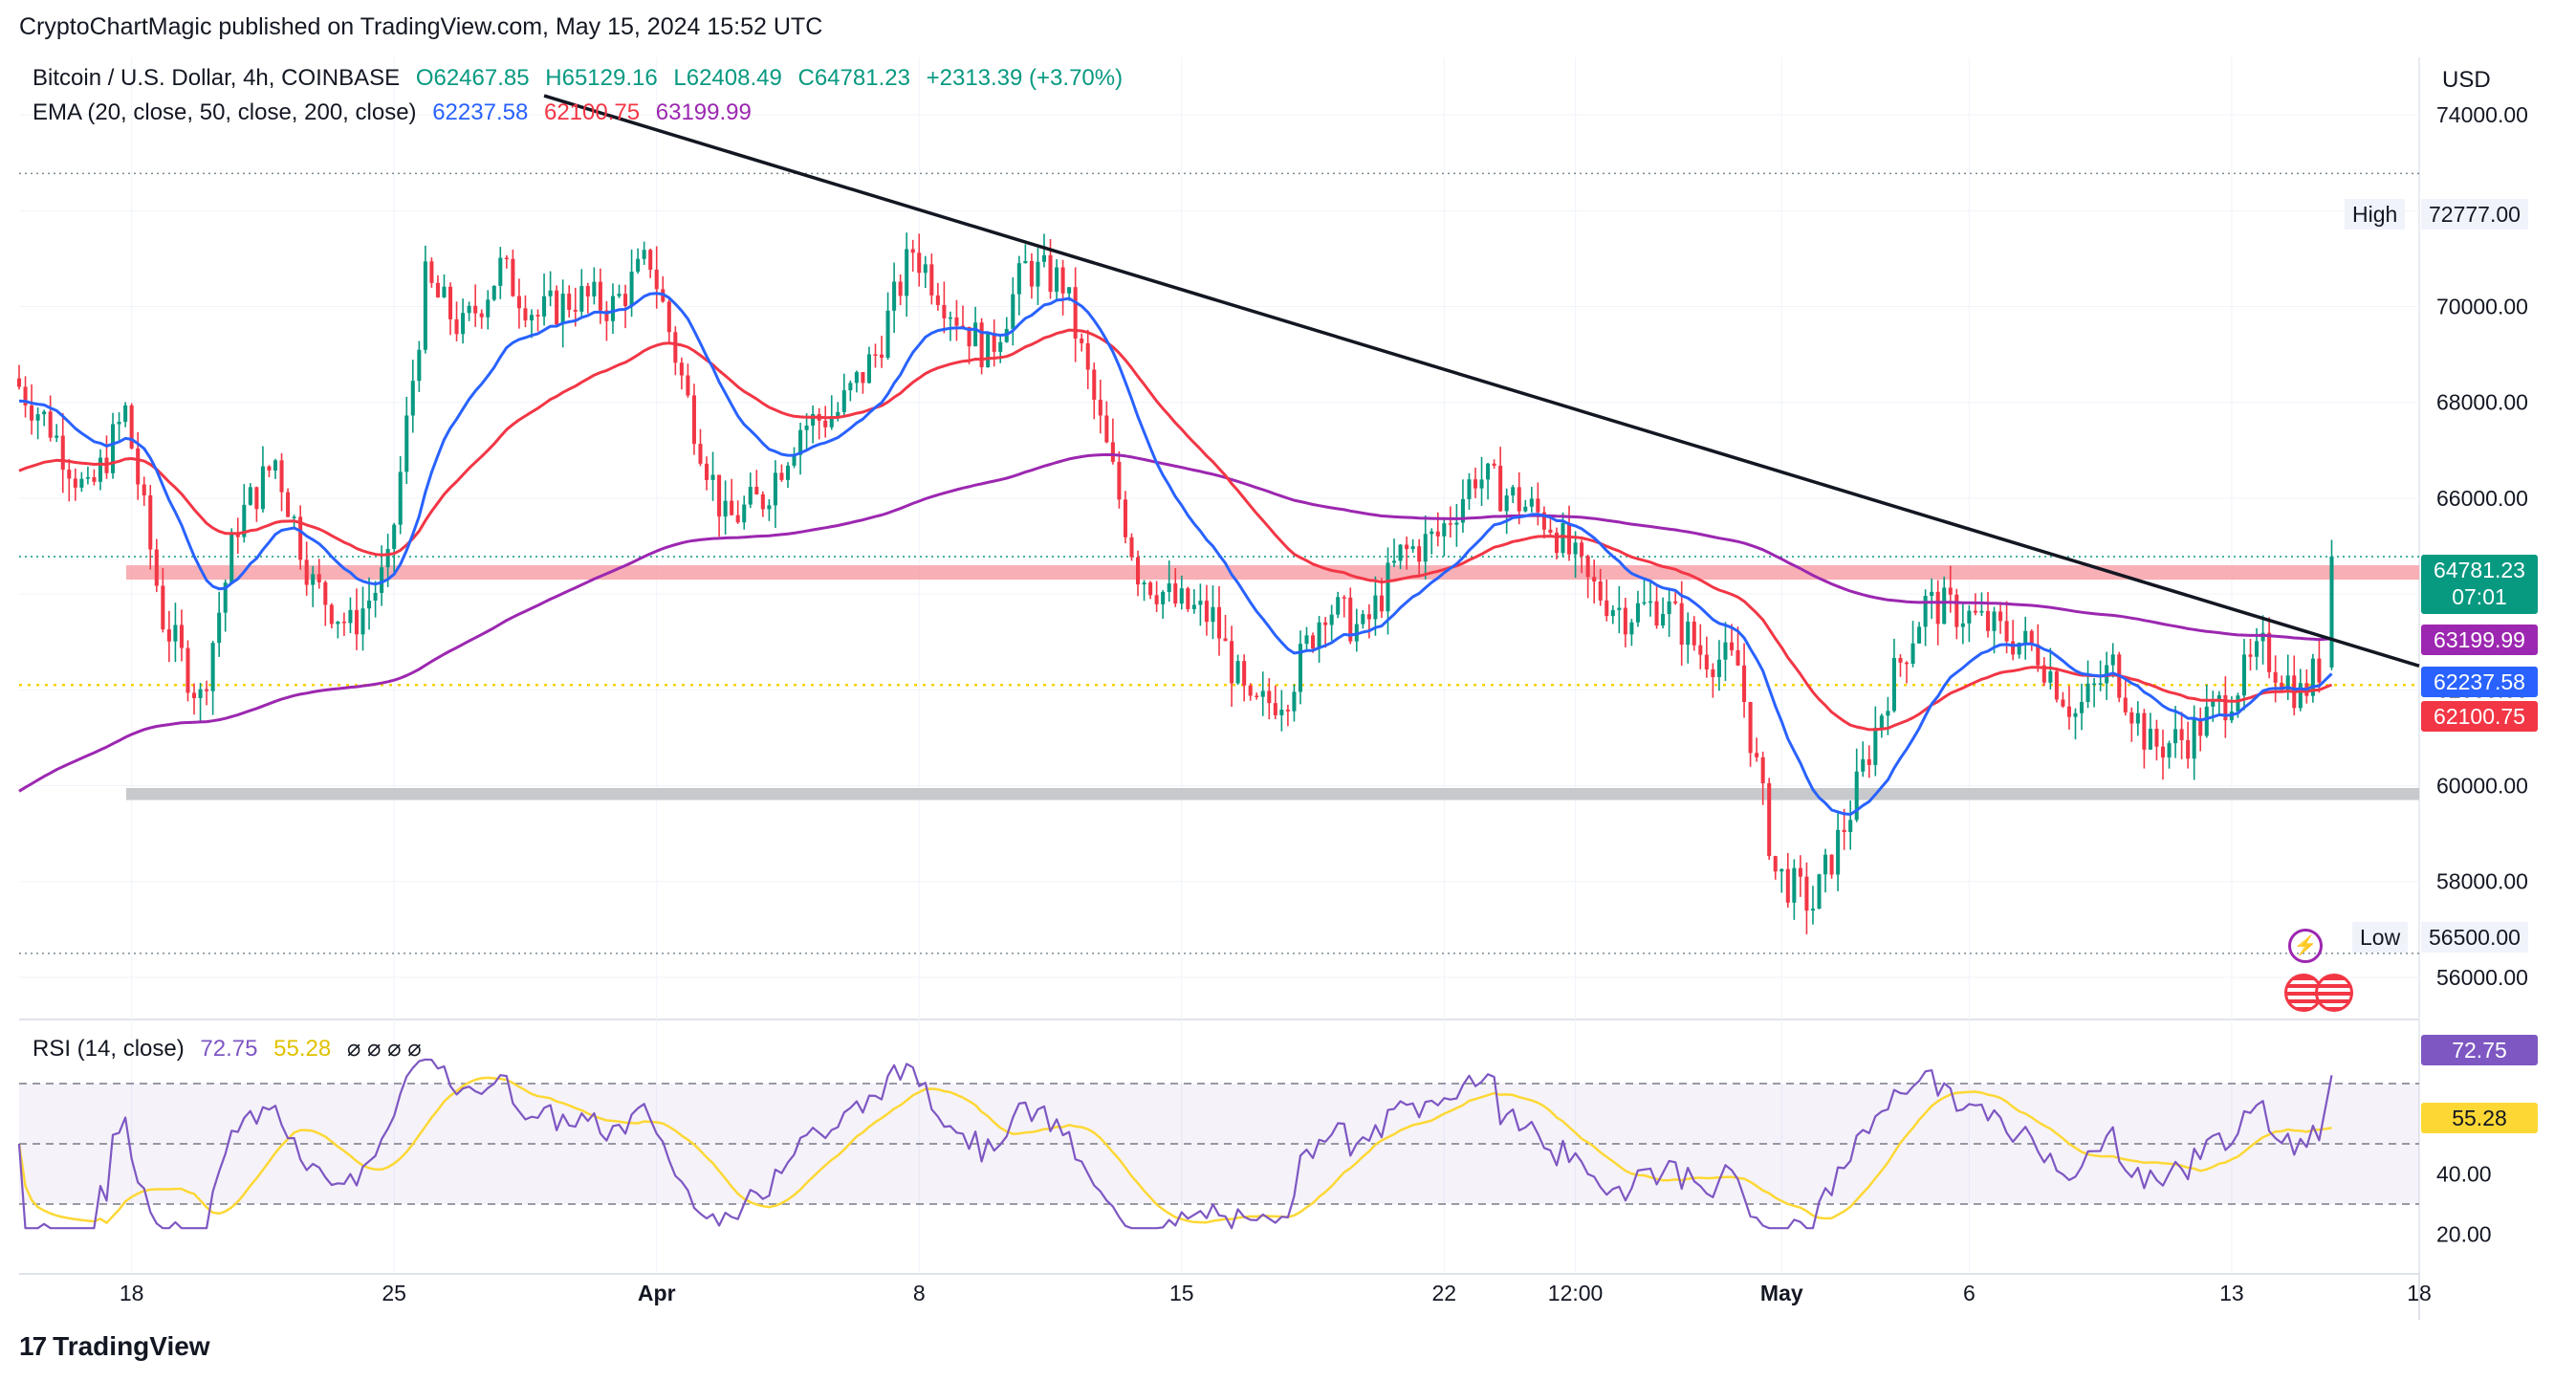  Describe the element at coordinates (601, 78) in the screenshot. I see `high-value: H65129.16` at that location.